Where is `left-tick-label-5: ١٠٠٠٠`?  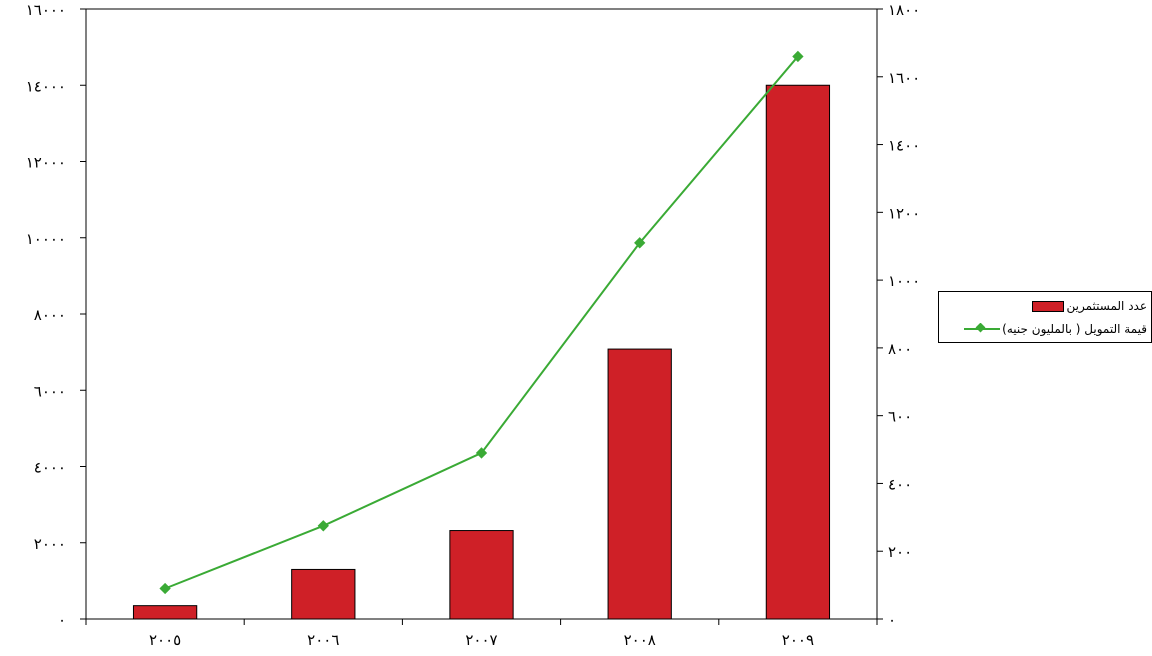
left-tick-label-5: ١٠٠٠٠ is located at coordinates (46, 239).